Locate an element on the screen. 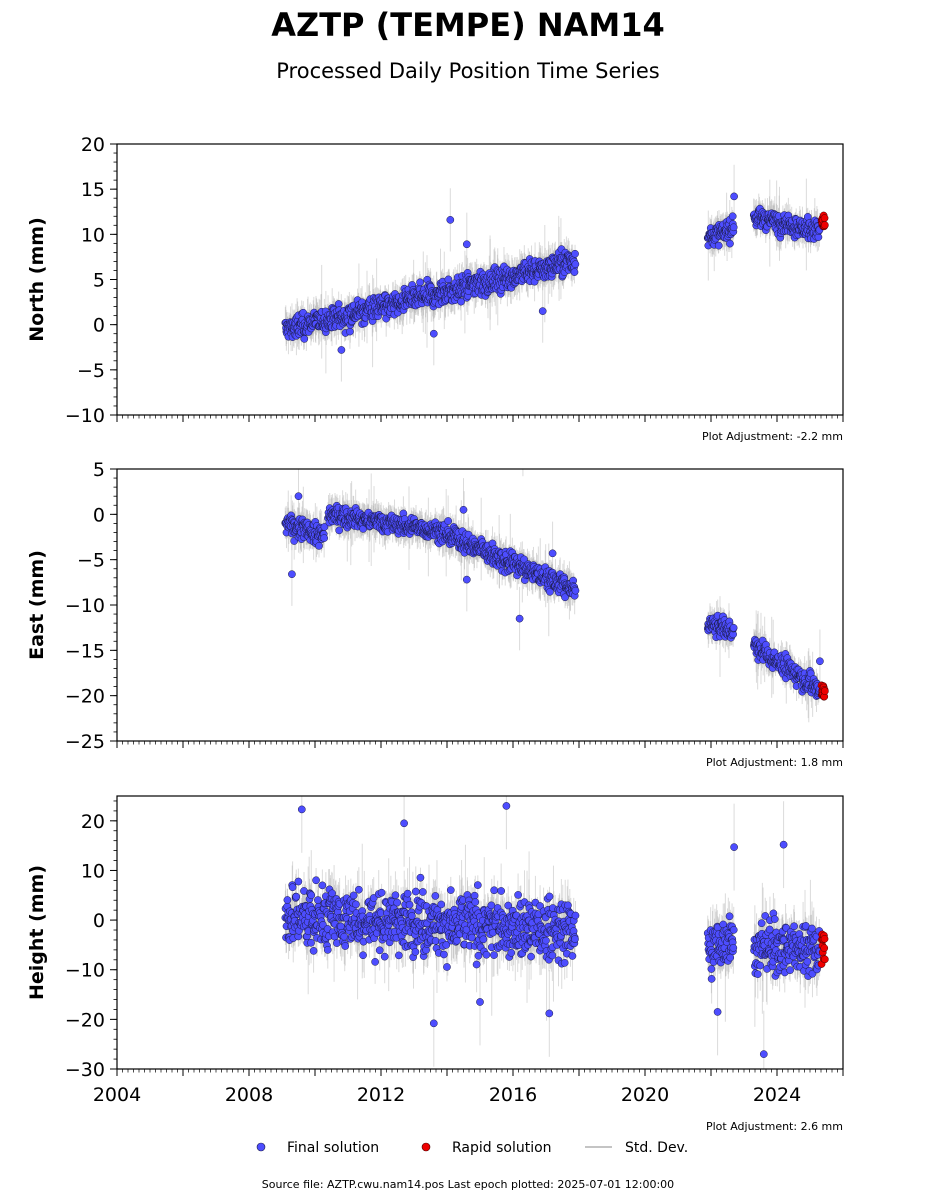 Image resolution: width=937 pixels, height=1200 pixels. y-tick-label: 10 is located at coordinates (93, 235).